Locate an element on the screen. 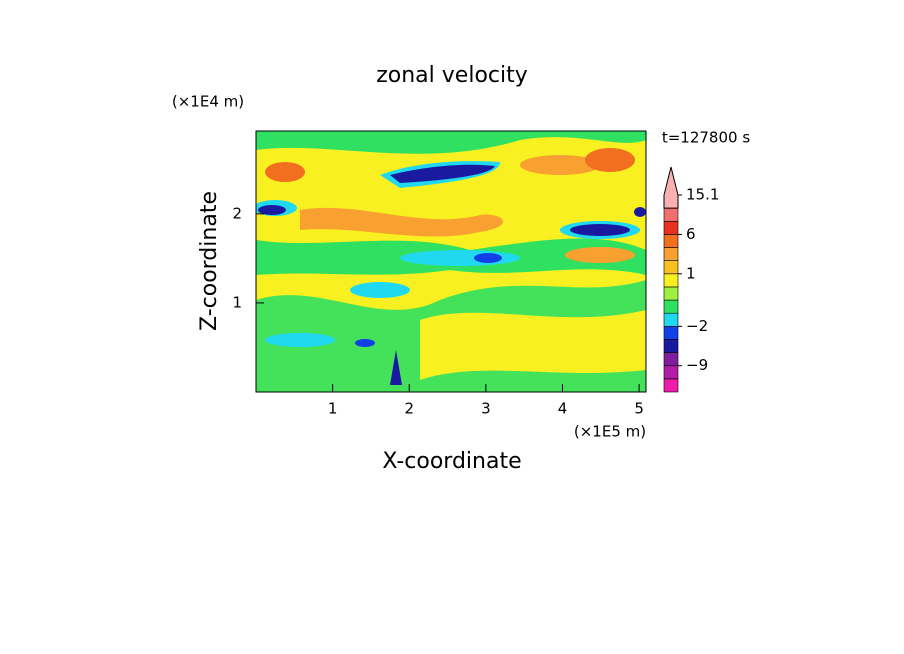 The height and width of the screenshot is (654, 904). x-tick-label: 5 is located at coordinates (639, 409).